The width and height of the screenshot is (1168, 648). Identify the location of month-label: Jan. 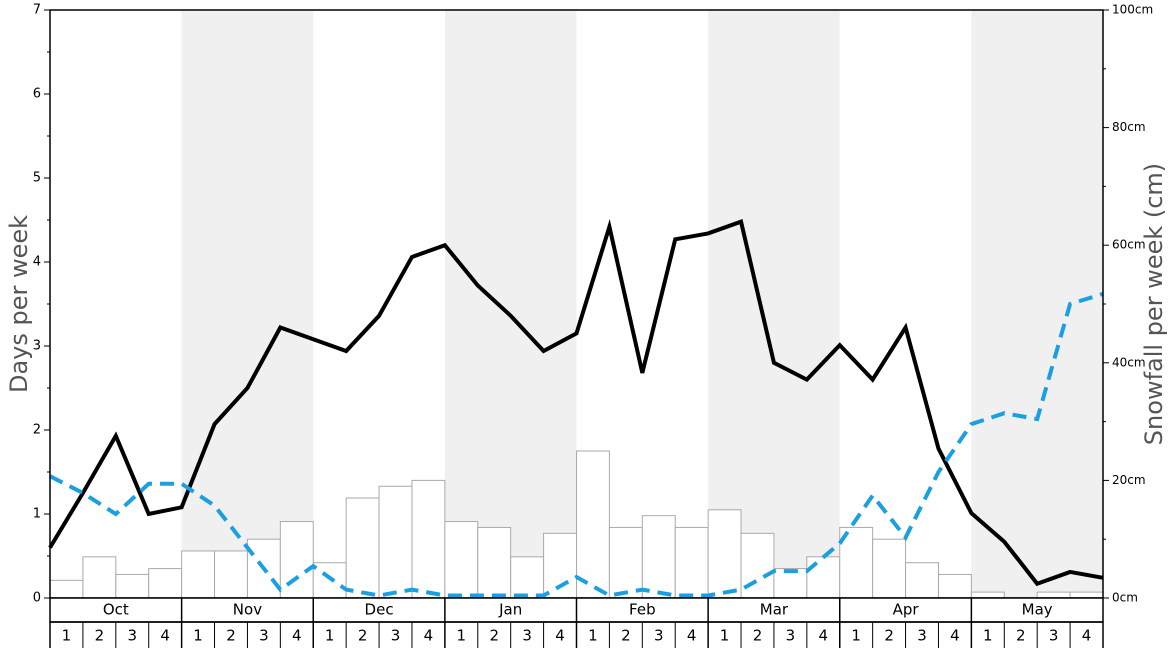
(510, 610).